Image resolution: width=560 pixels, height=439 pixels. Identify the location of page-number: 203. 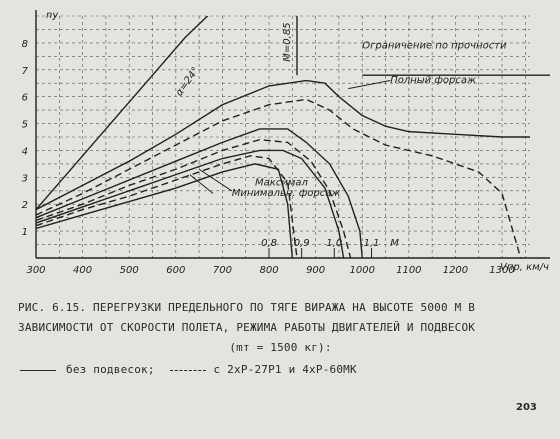
(526, 407).